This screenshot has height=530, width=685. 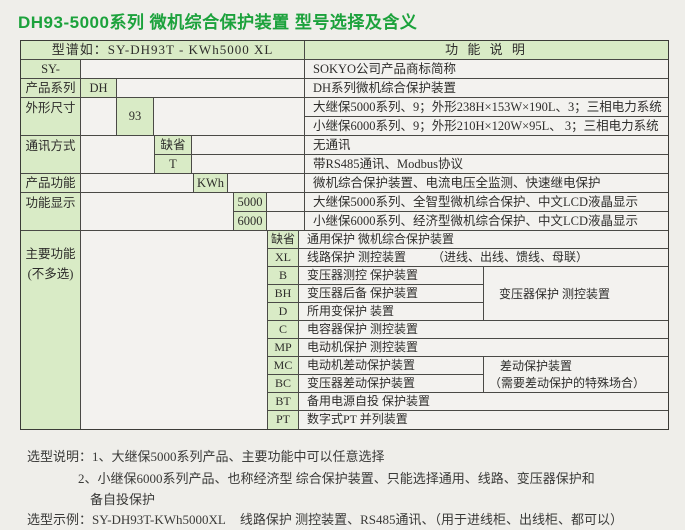 What do you see at coordinates (483, 420) in the screenshot?
I see `main-desc-pt: 数字式PT 并列装置` at bounding box center [483, 420].